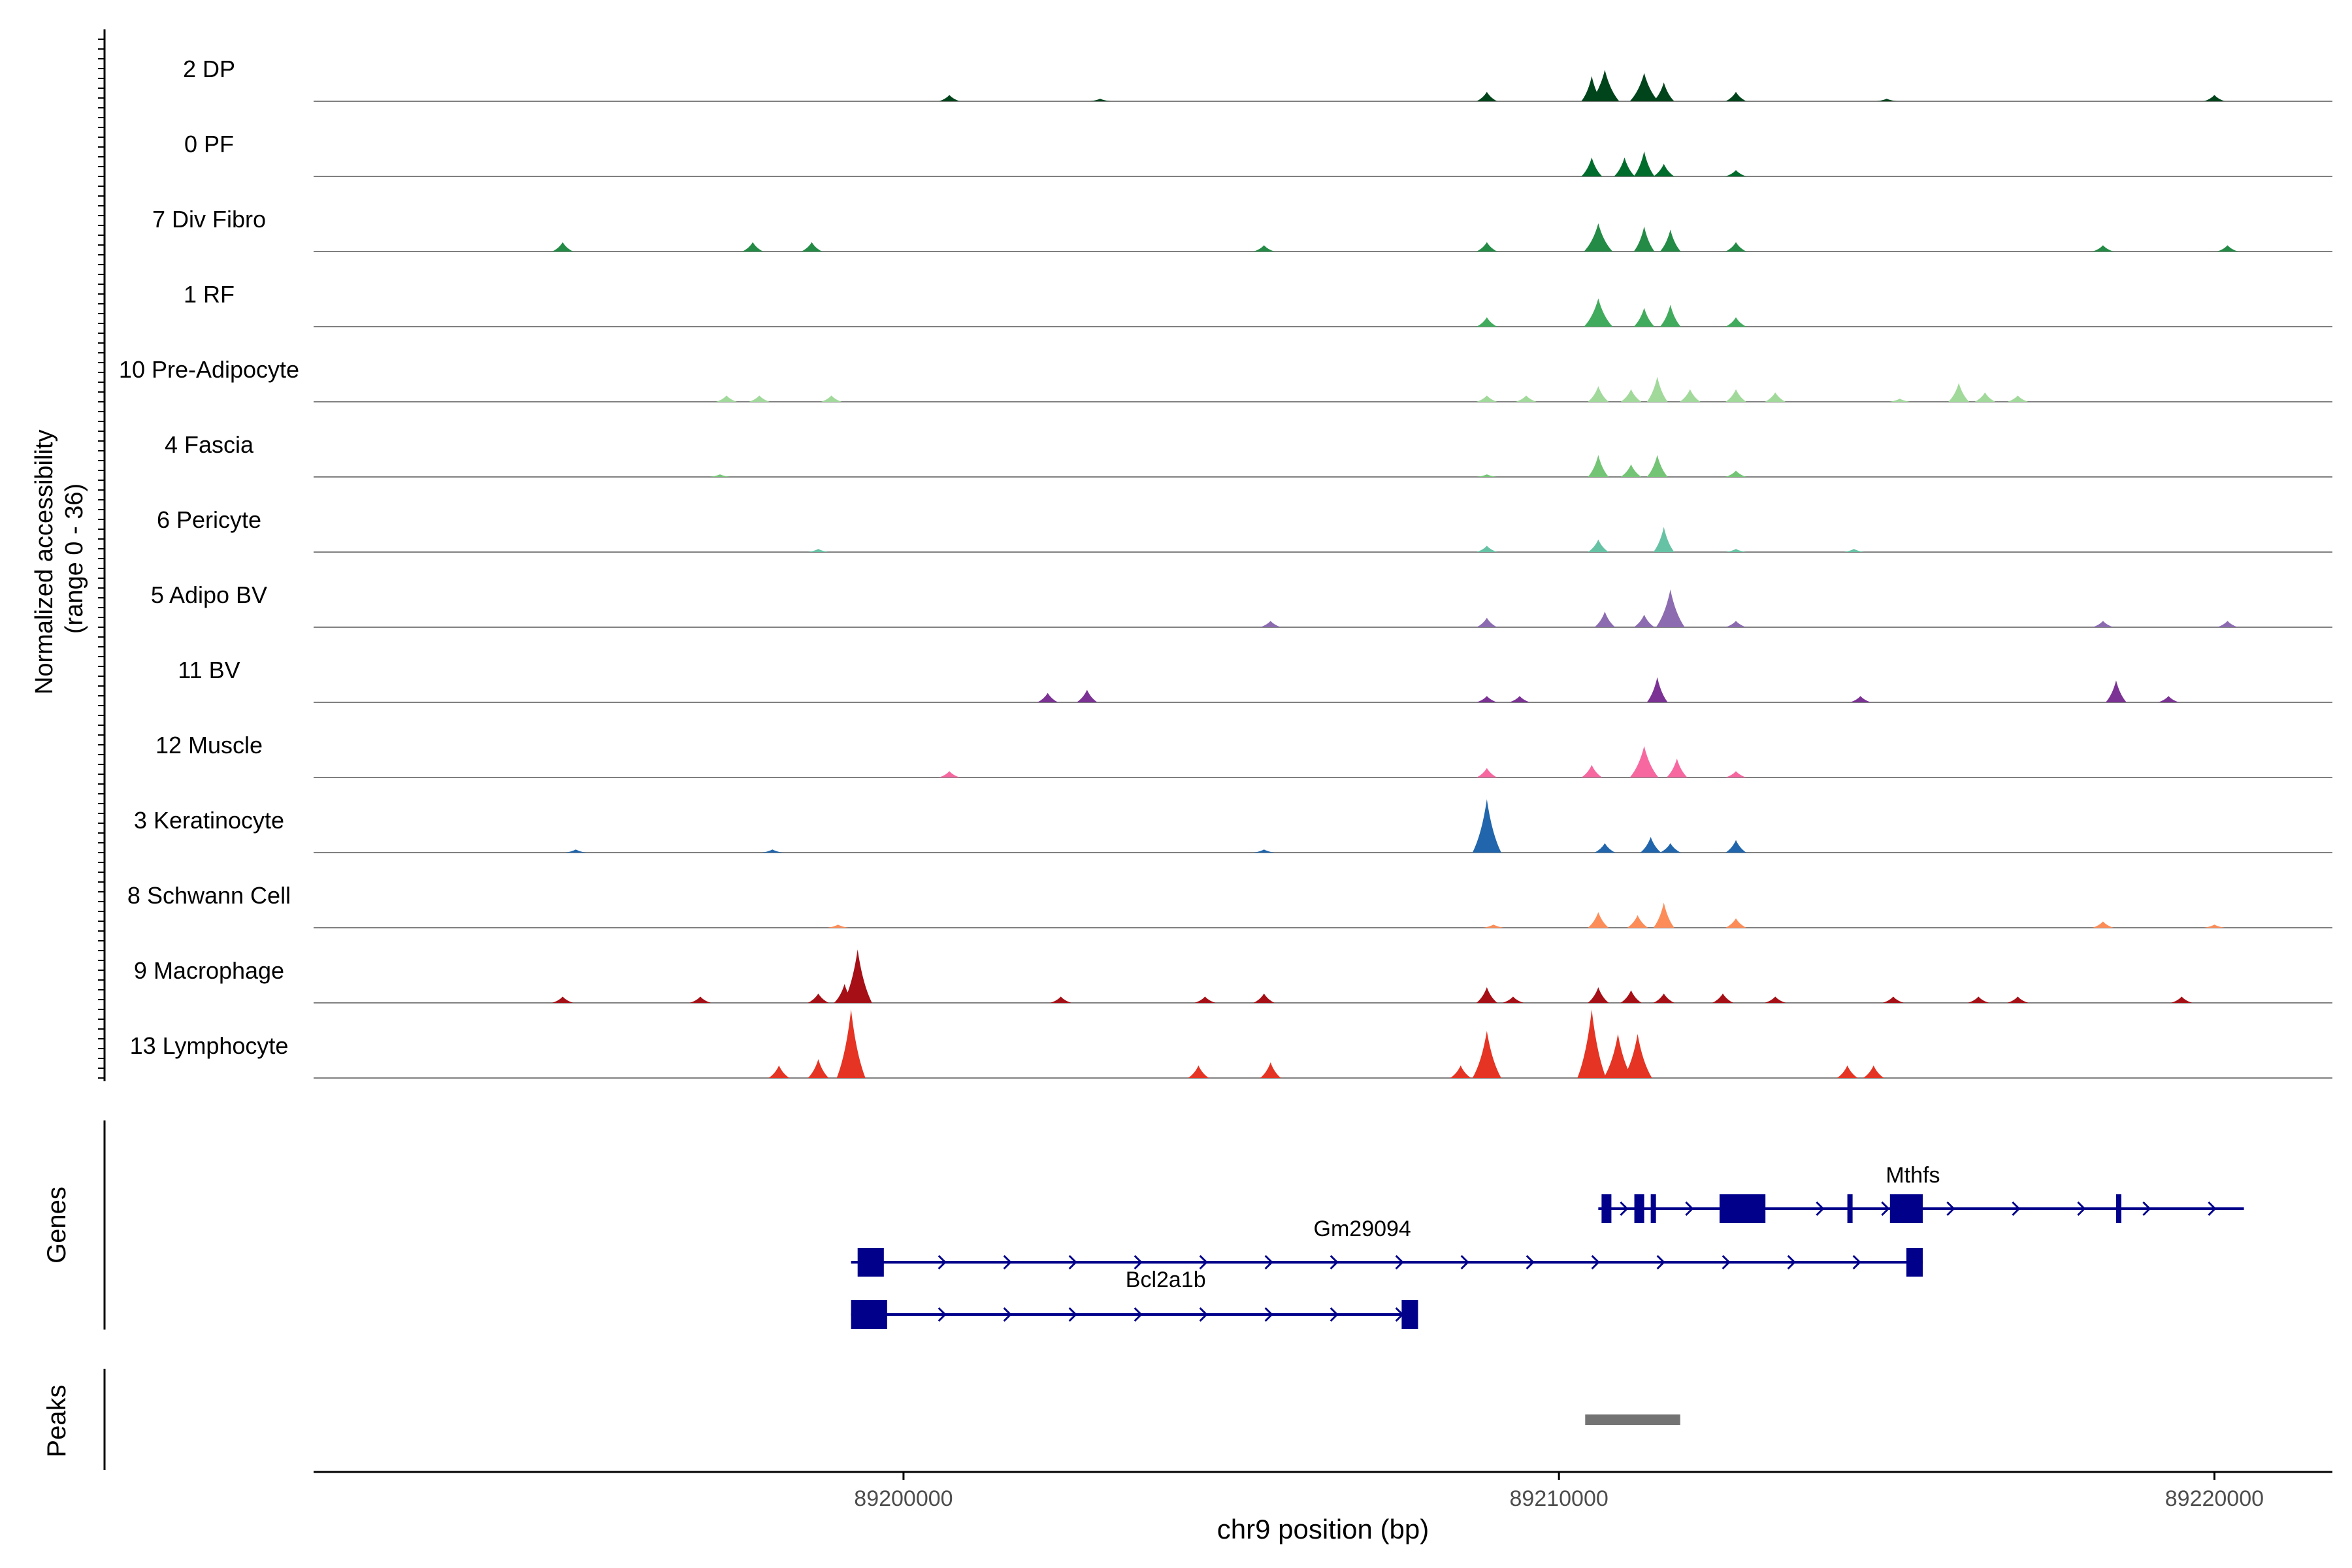  What do you see at coordinates (209, 219) in the screenshot?
I see `track-label: 7 Div Fibro` at bounding box center [209, 219].